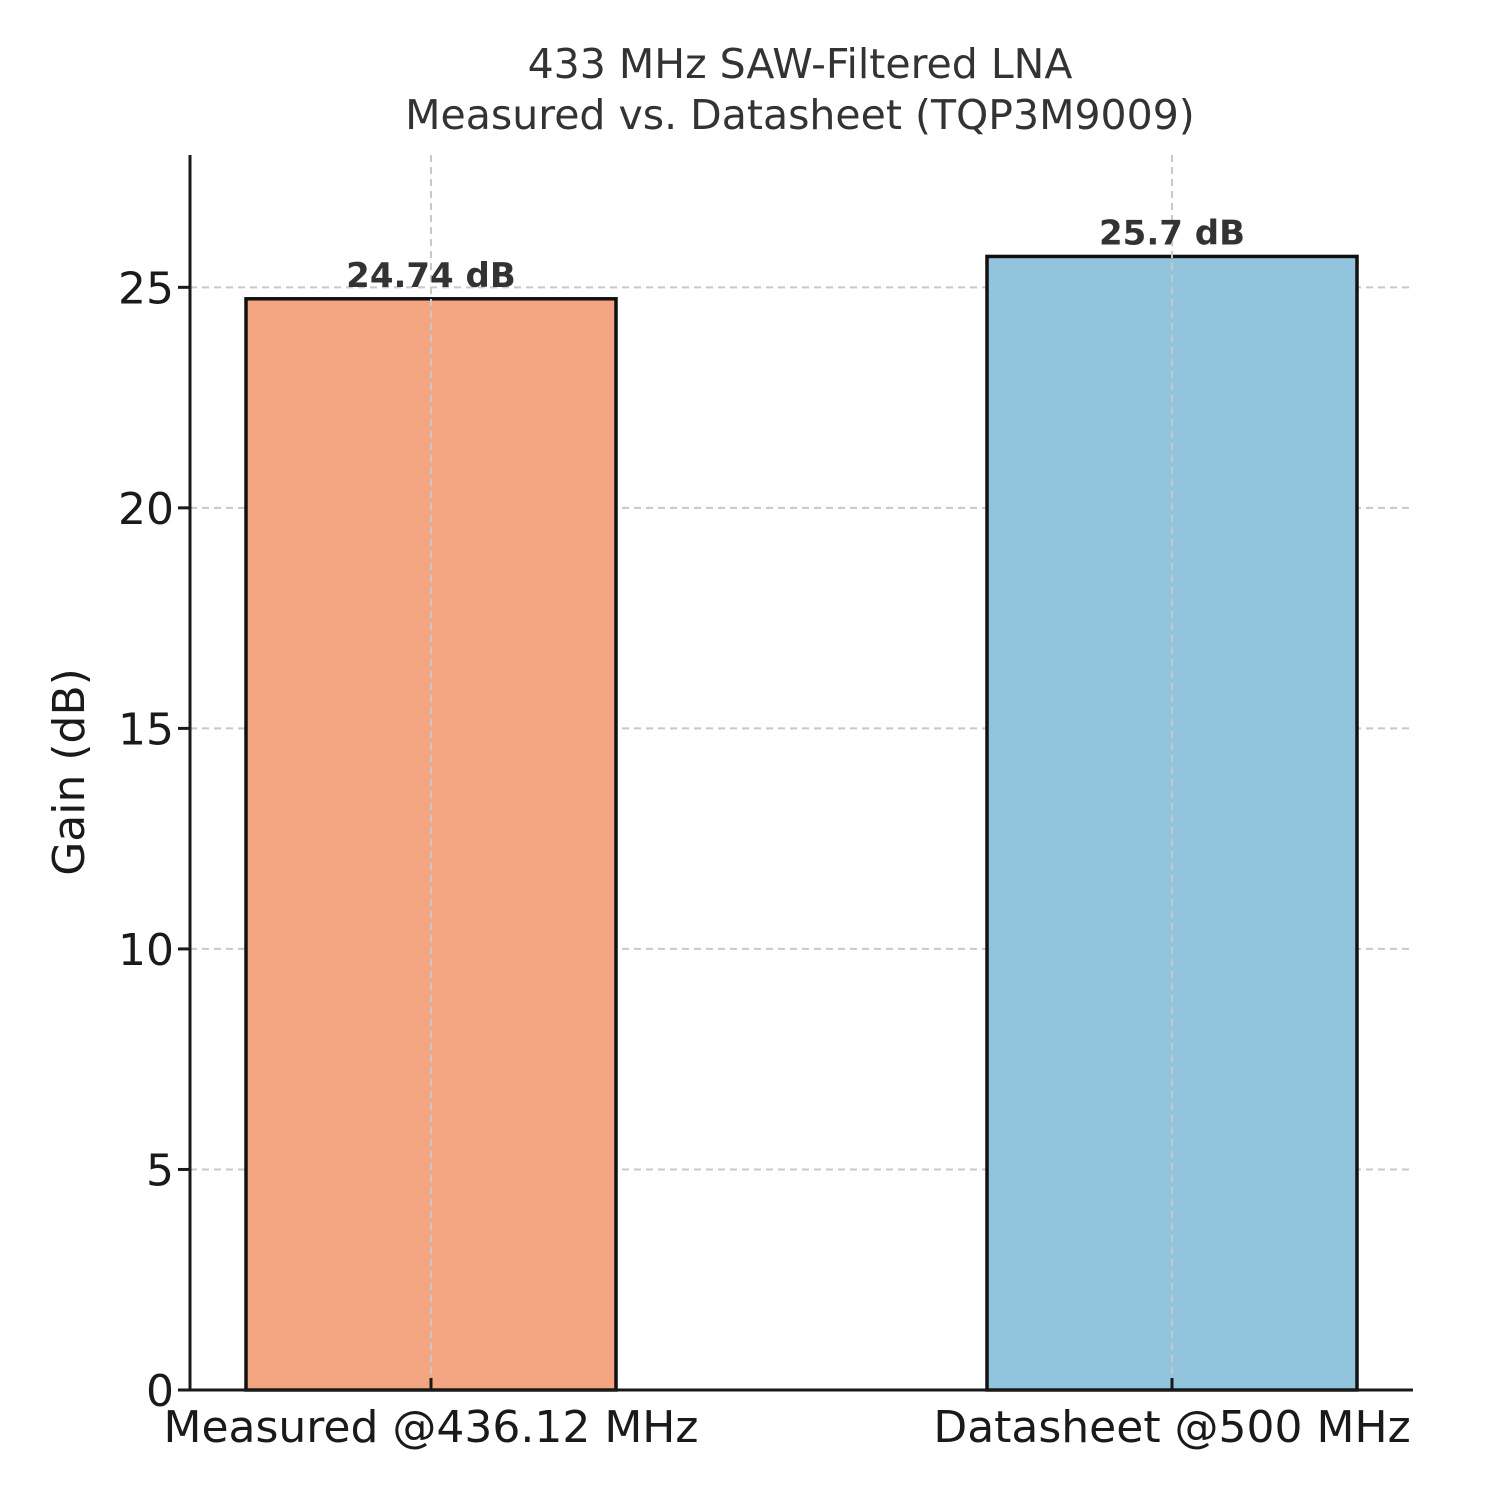  Describe the element at coordinates (160, 1391) in the screenshot. I see `y-tick-label: 0` at that location.